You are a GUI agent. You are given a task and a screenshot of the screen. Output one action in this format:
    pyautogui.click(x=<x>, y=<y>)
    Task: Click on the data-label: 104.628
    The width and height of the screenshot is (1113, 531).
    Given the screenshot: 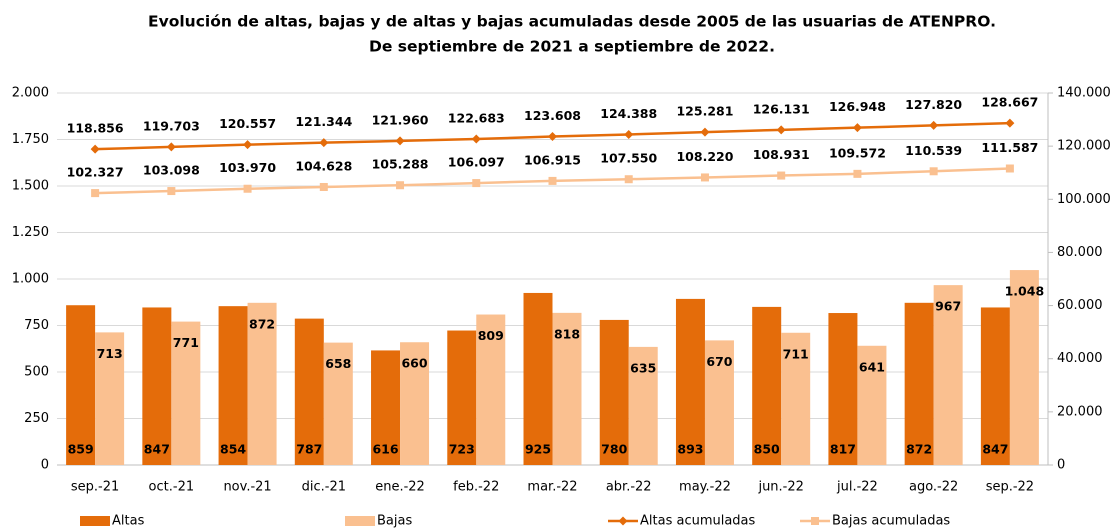 What is the action you would take?
    pyautogui.click(x=323, y=165)
    